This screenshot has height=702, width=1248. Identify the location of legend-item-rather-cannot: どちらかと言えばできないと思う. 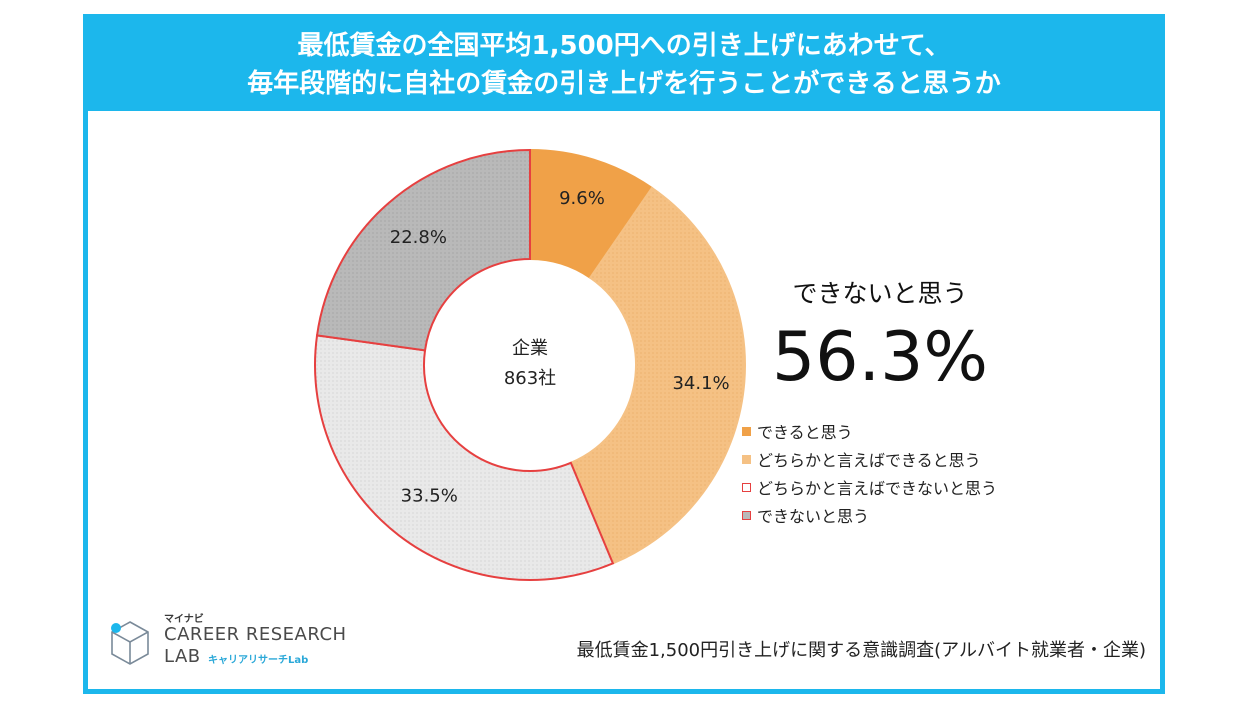
(869, 487).